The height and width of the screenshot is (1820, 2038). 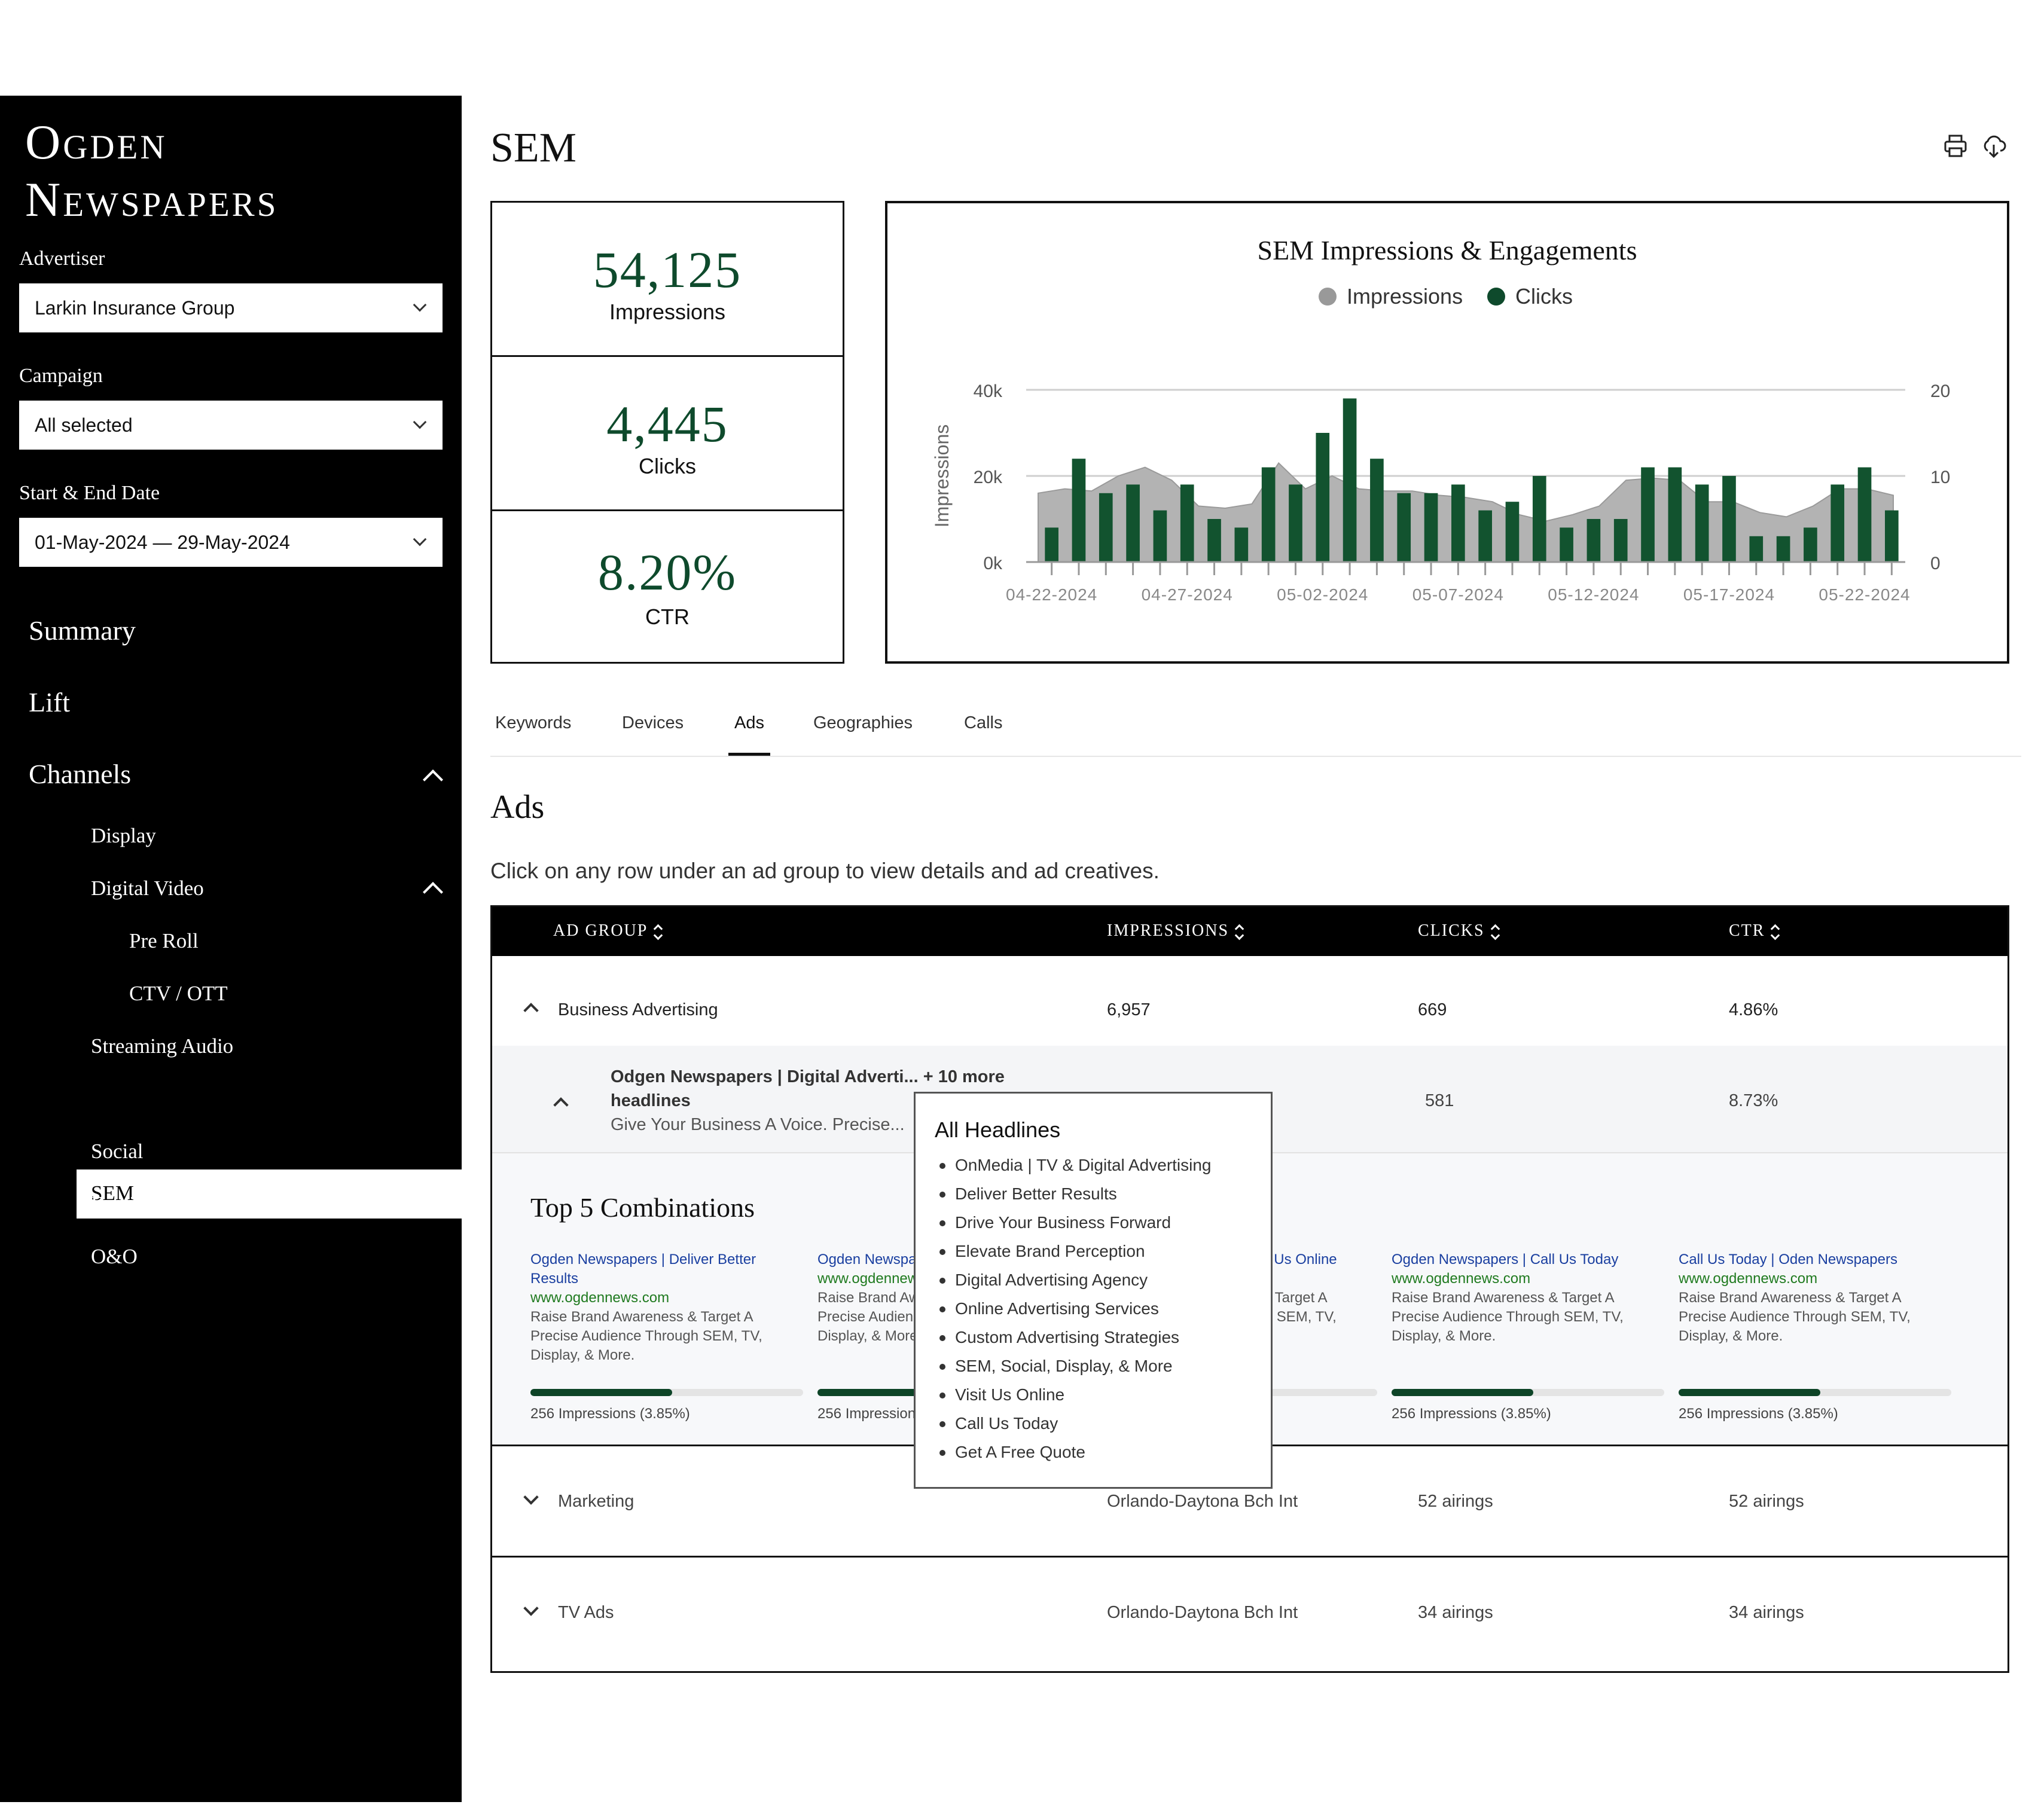 What do you see at coordinates (179, 993) in the screenshot?
I see `nav-ctv-ott: CTV / OTT` at bounding box center [179, 993].